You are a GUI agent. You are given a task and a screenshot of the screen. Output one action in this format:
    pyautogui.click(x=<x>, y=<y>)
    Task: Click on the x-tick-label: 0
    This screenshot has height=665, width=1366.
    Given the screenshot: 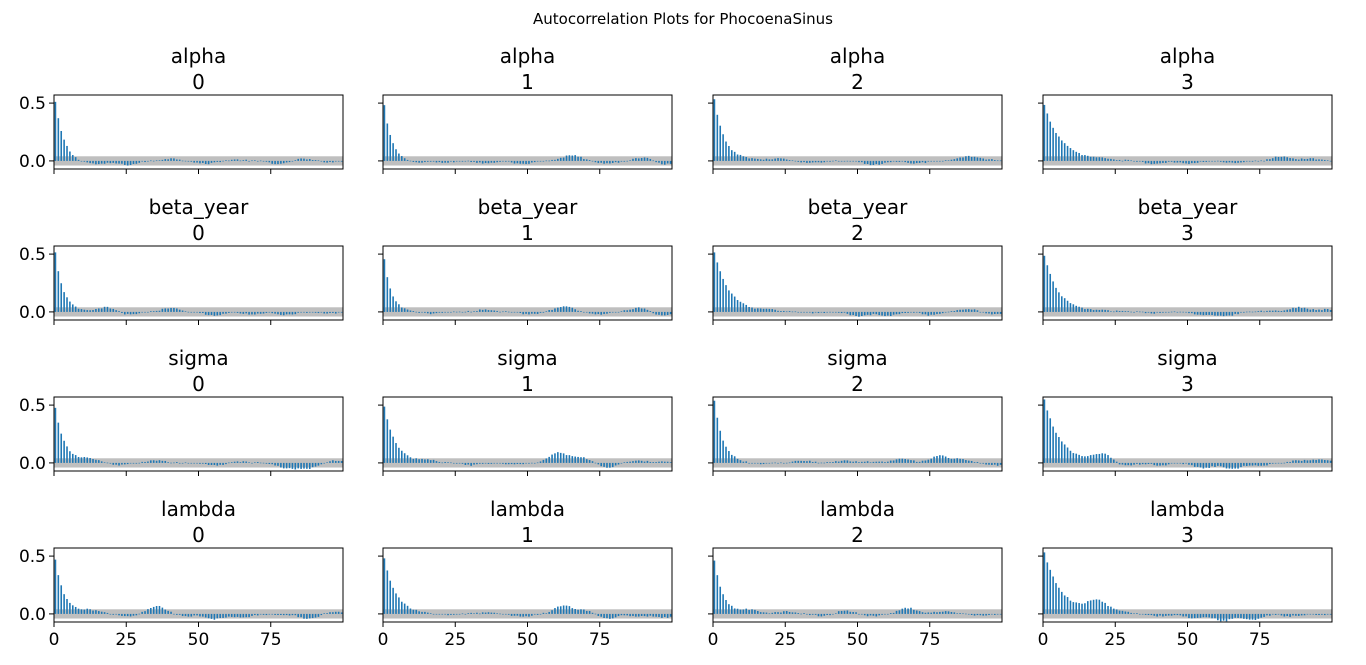 What is the action you would take?
    pyautogui.click(x=713, y=640)
    